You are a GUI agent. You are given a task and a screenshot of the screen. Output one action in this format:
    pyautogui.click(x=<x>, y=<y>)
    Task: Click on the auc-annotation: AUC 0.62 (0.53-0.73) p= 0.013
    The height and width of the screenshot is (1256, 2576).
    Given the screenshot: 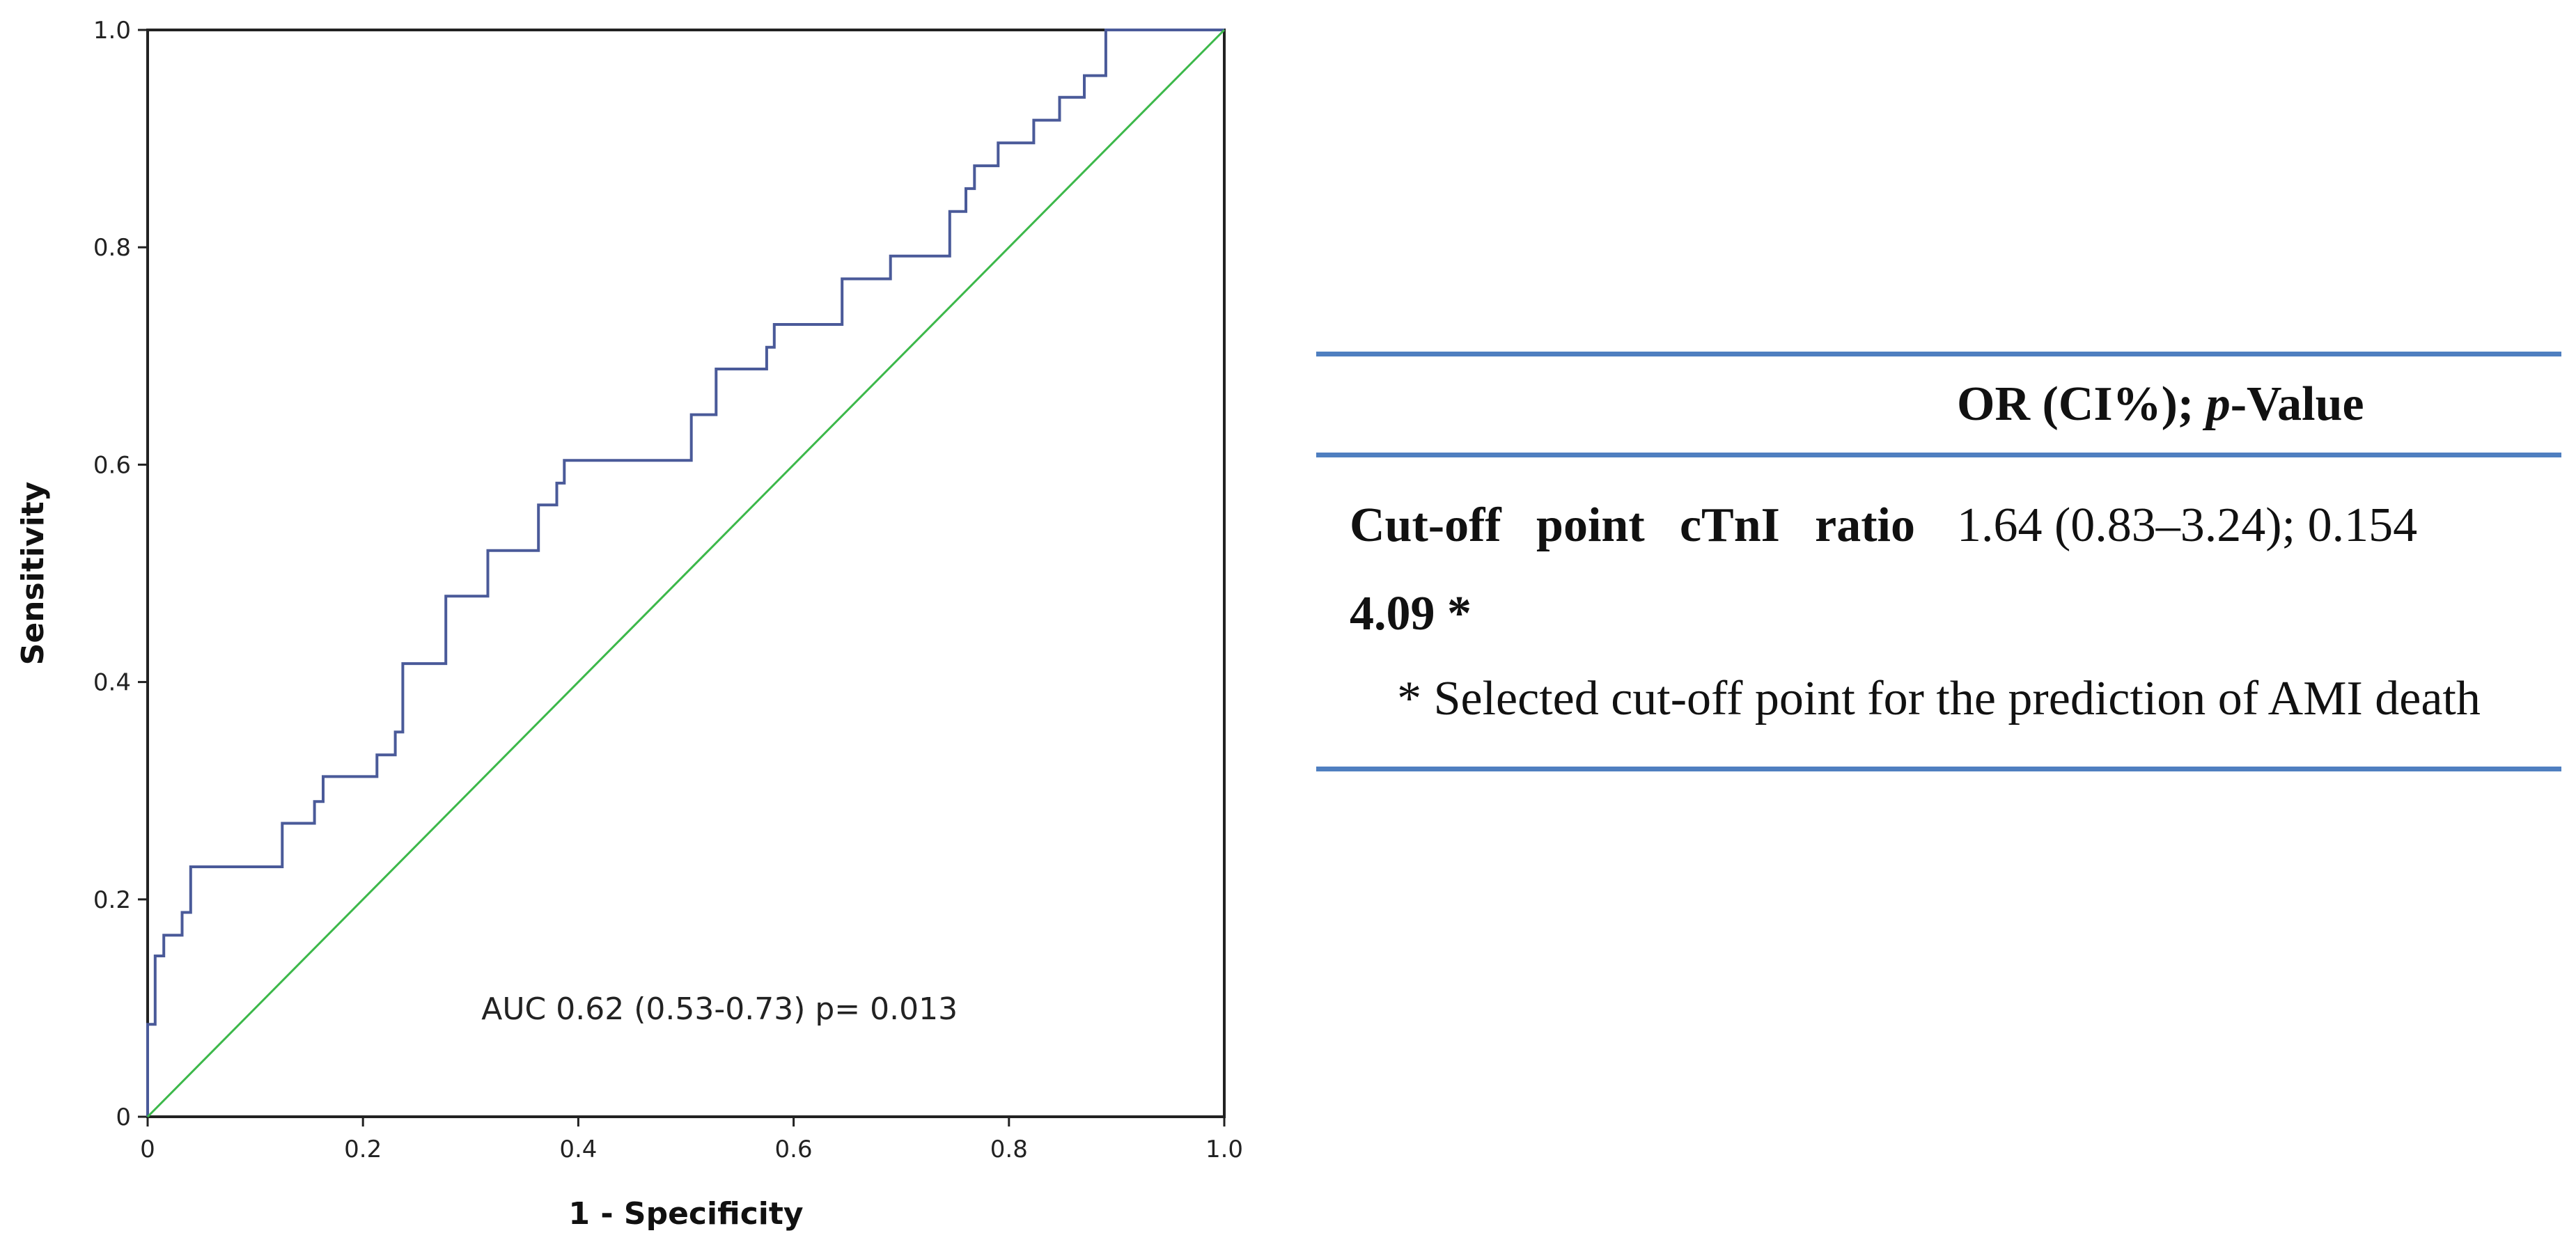 What is the action you would take?
    pyautogui.click(x=719, y=1009)
    